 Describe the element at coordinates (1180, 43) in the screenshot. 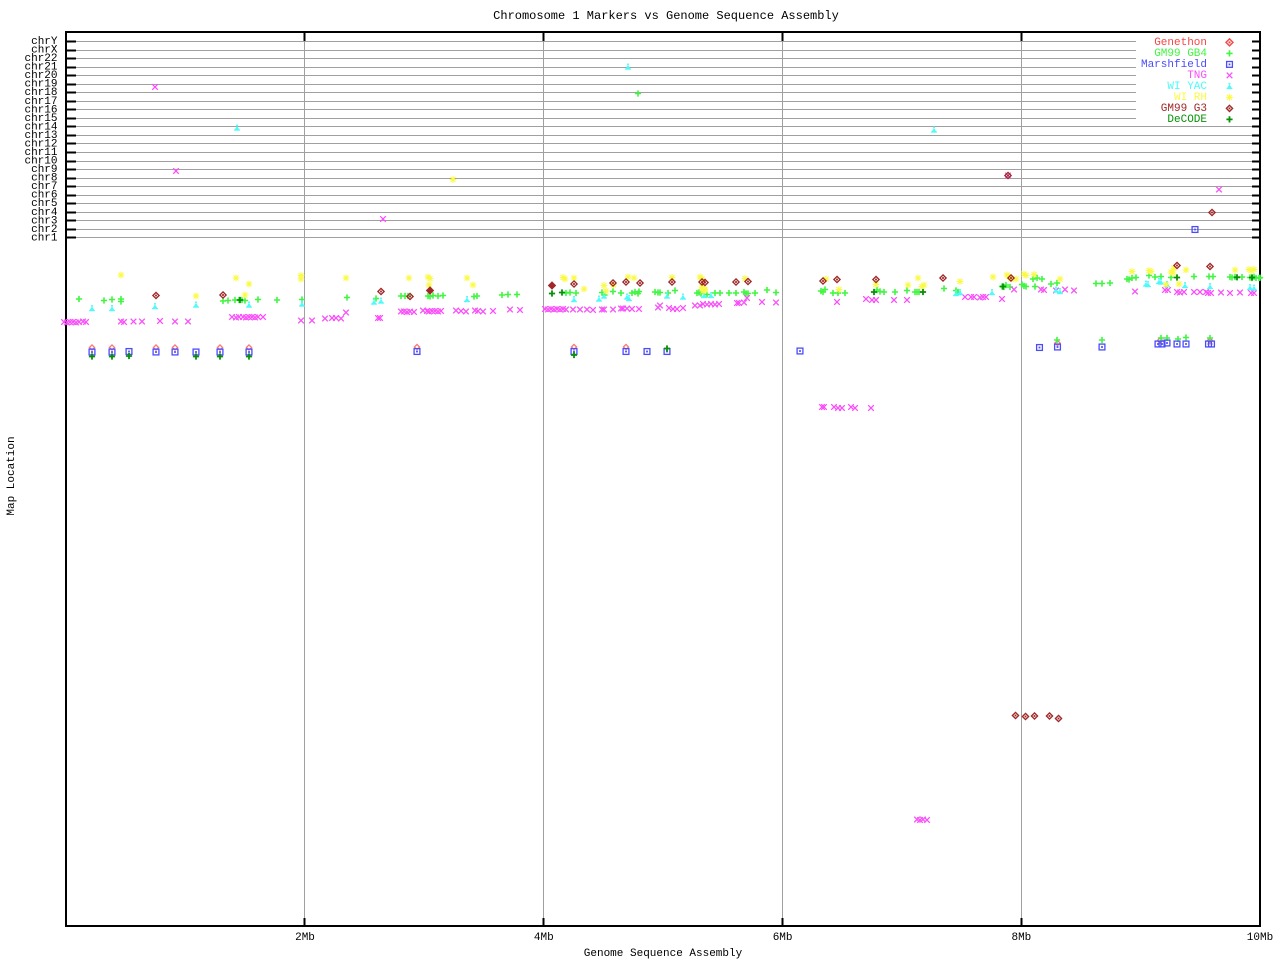

I see `svg-text: Genethon` at that location.